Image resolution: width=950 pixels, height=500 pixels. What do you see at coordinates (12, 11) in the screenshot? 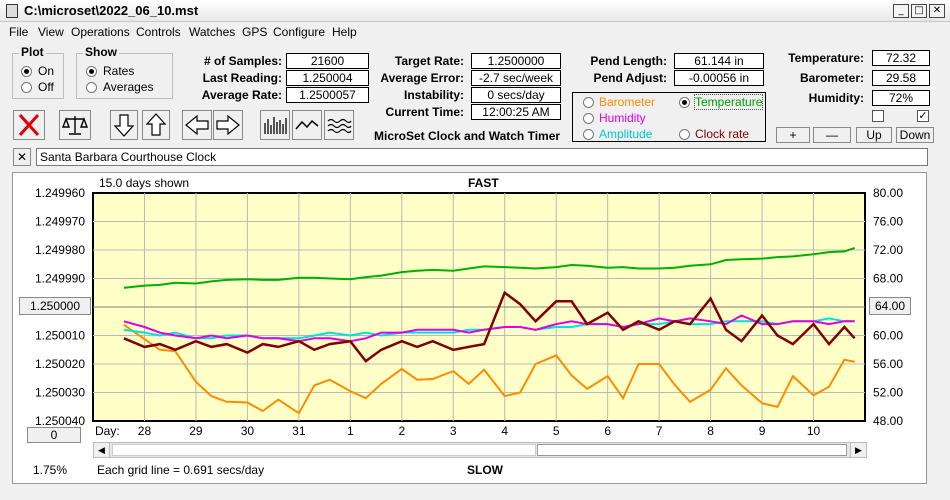
I see `app-icon` at bounding box center [12, 11].